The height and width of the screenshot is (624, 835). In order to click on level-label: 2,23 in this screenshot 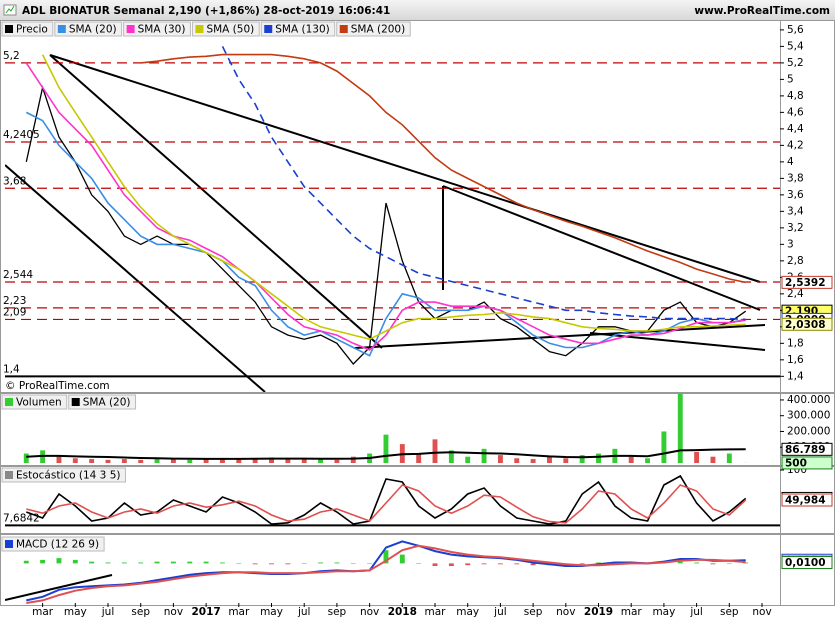, I will do `click(14, 301)`.